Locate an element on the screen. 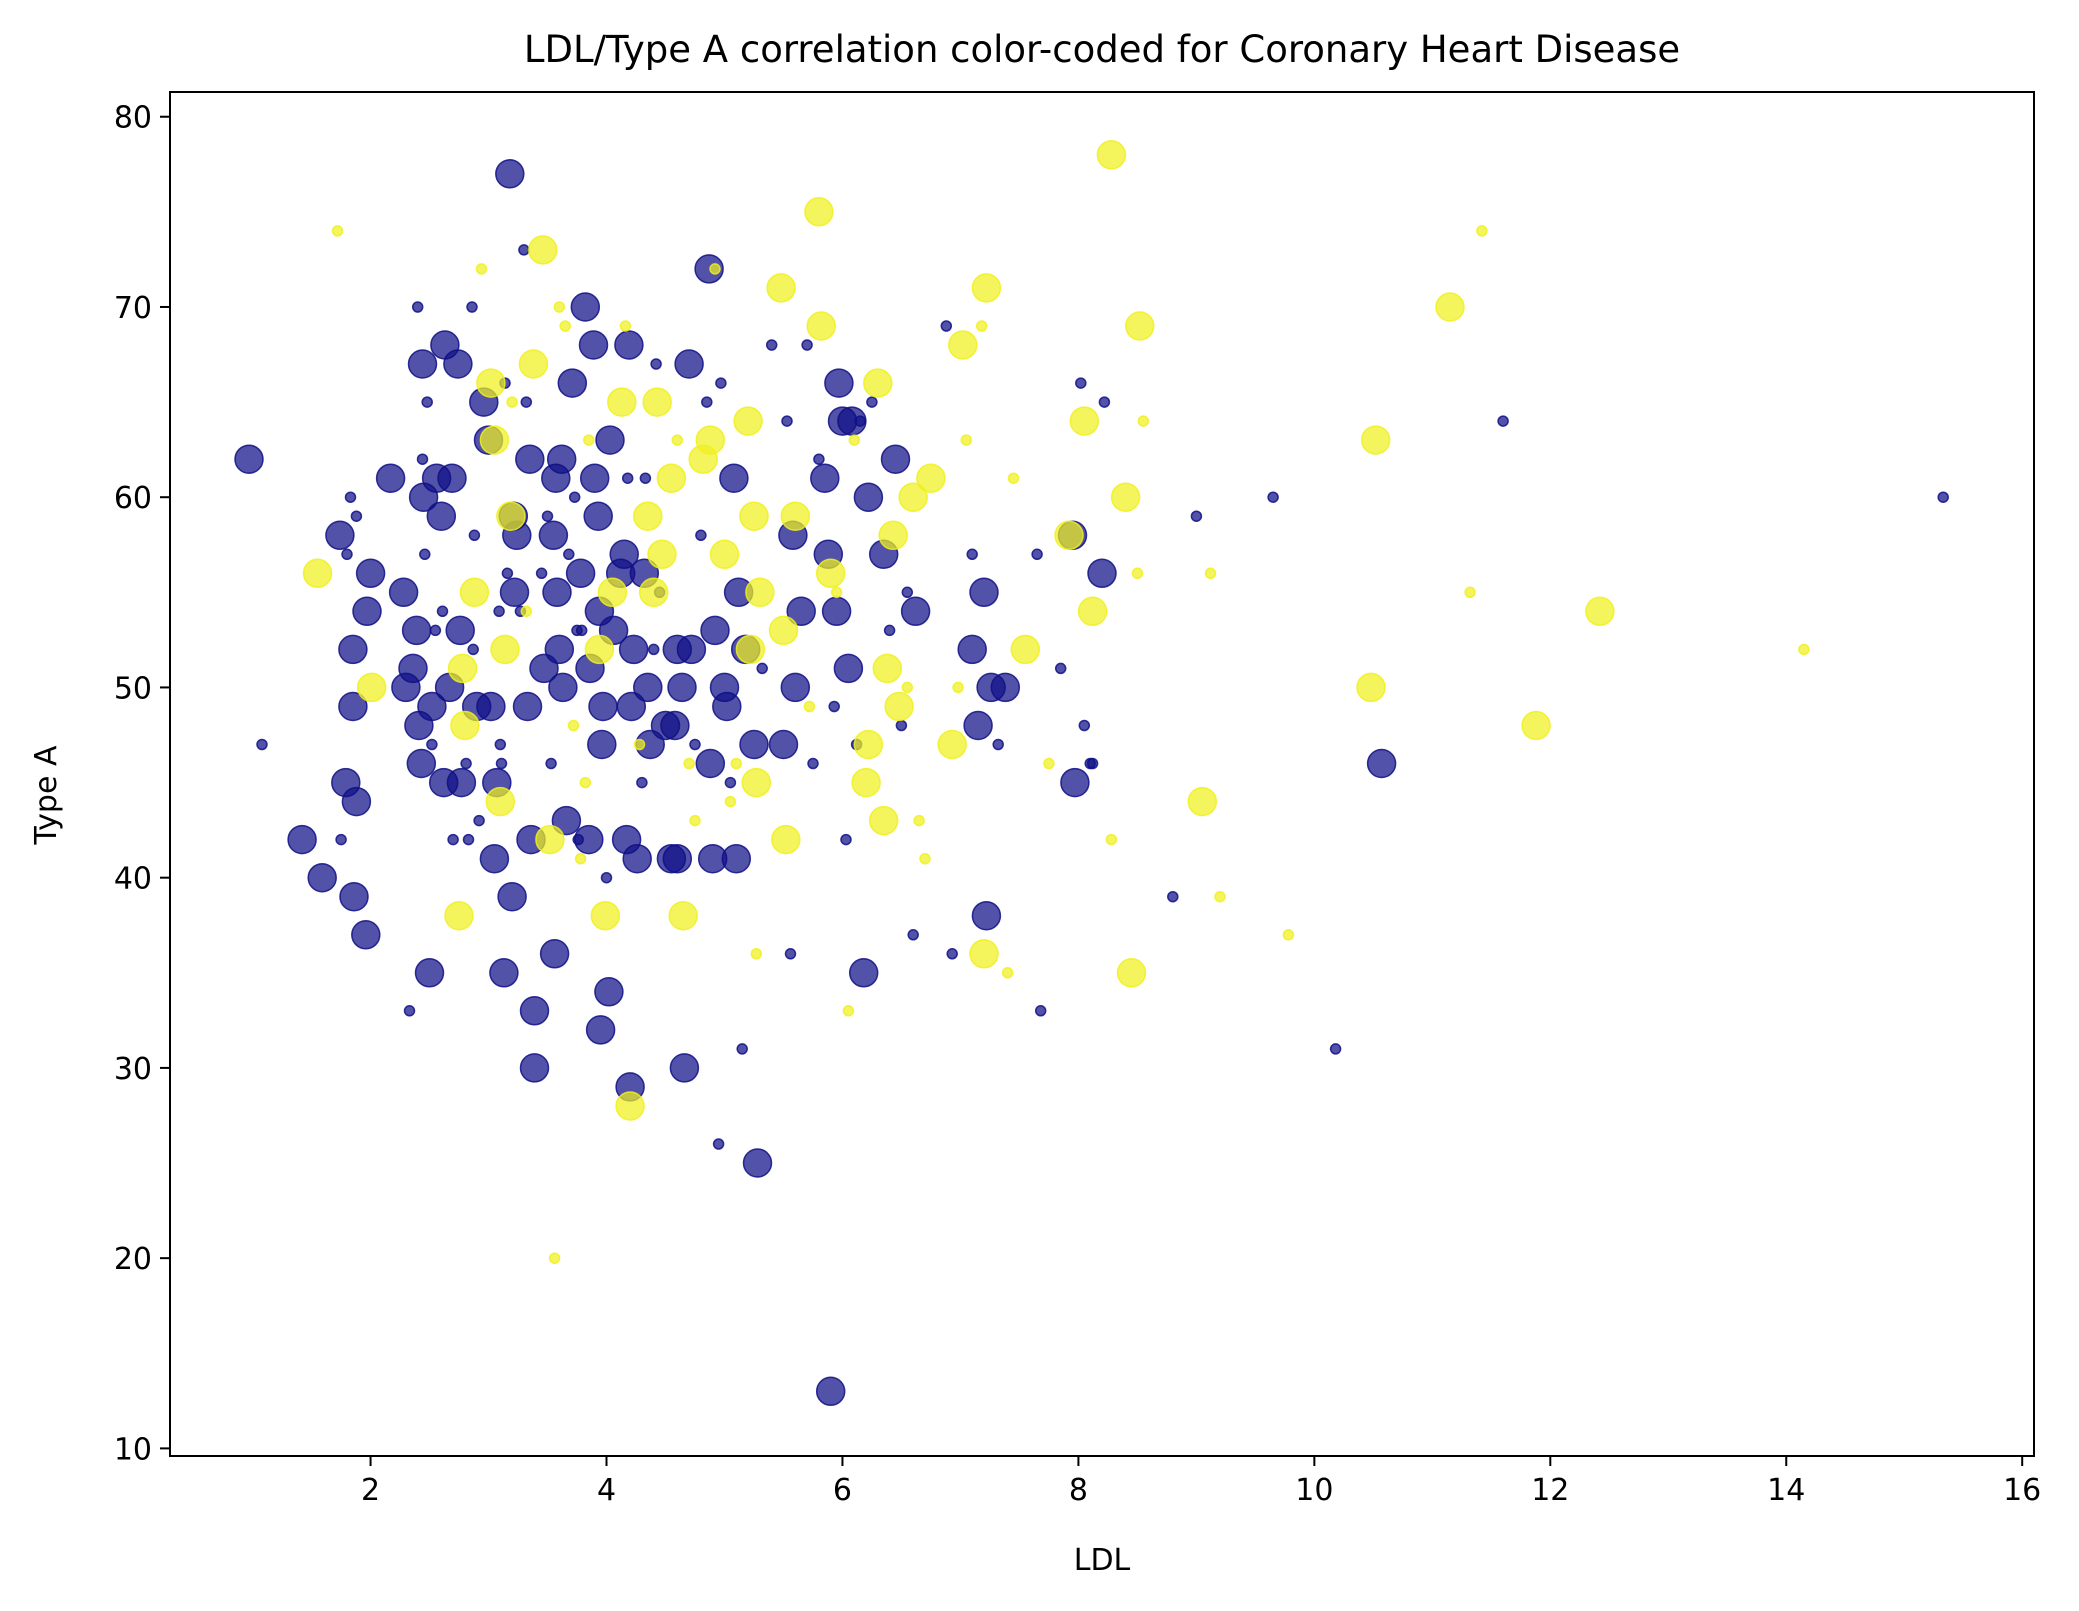 This screenshot has width=2079, height=1611. x-tick-label: 12 is located at coordinates (1550, 1490).